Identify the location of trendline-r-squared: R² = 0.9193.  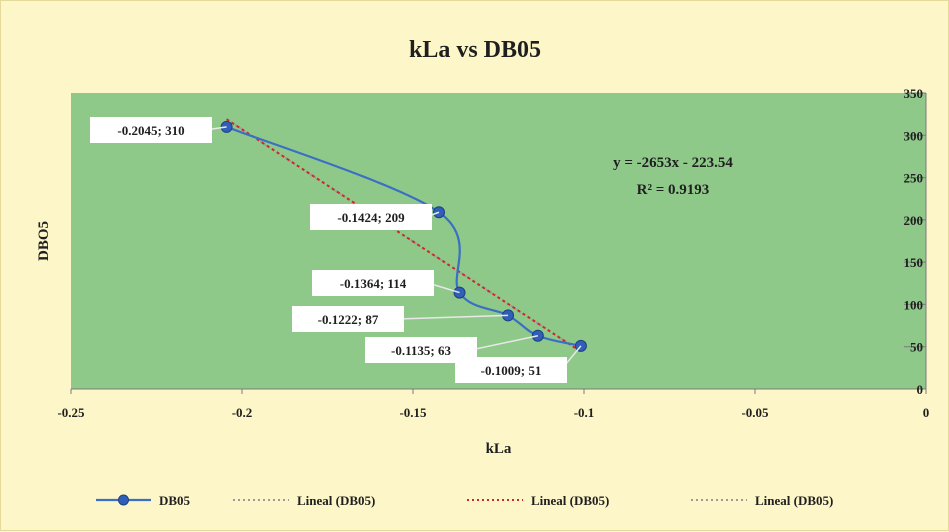
(673, 190).